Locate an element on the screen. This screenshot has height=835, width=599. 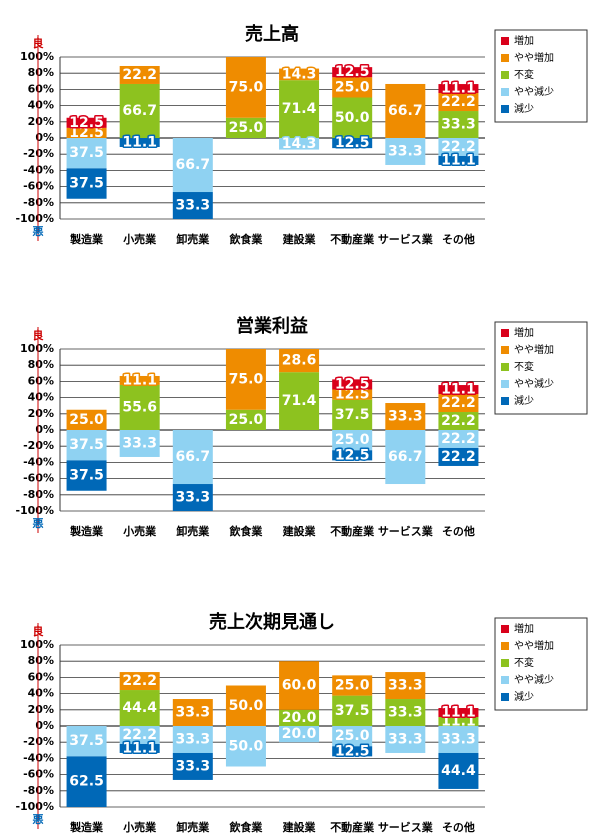
data-label: 50.0 is located at coordinates (246, 746).